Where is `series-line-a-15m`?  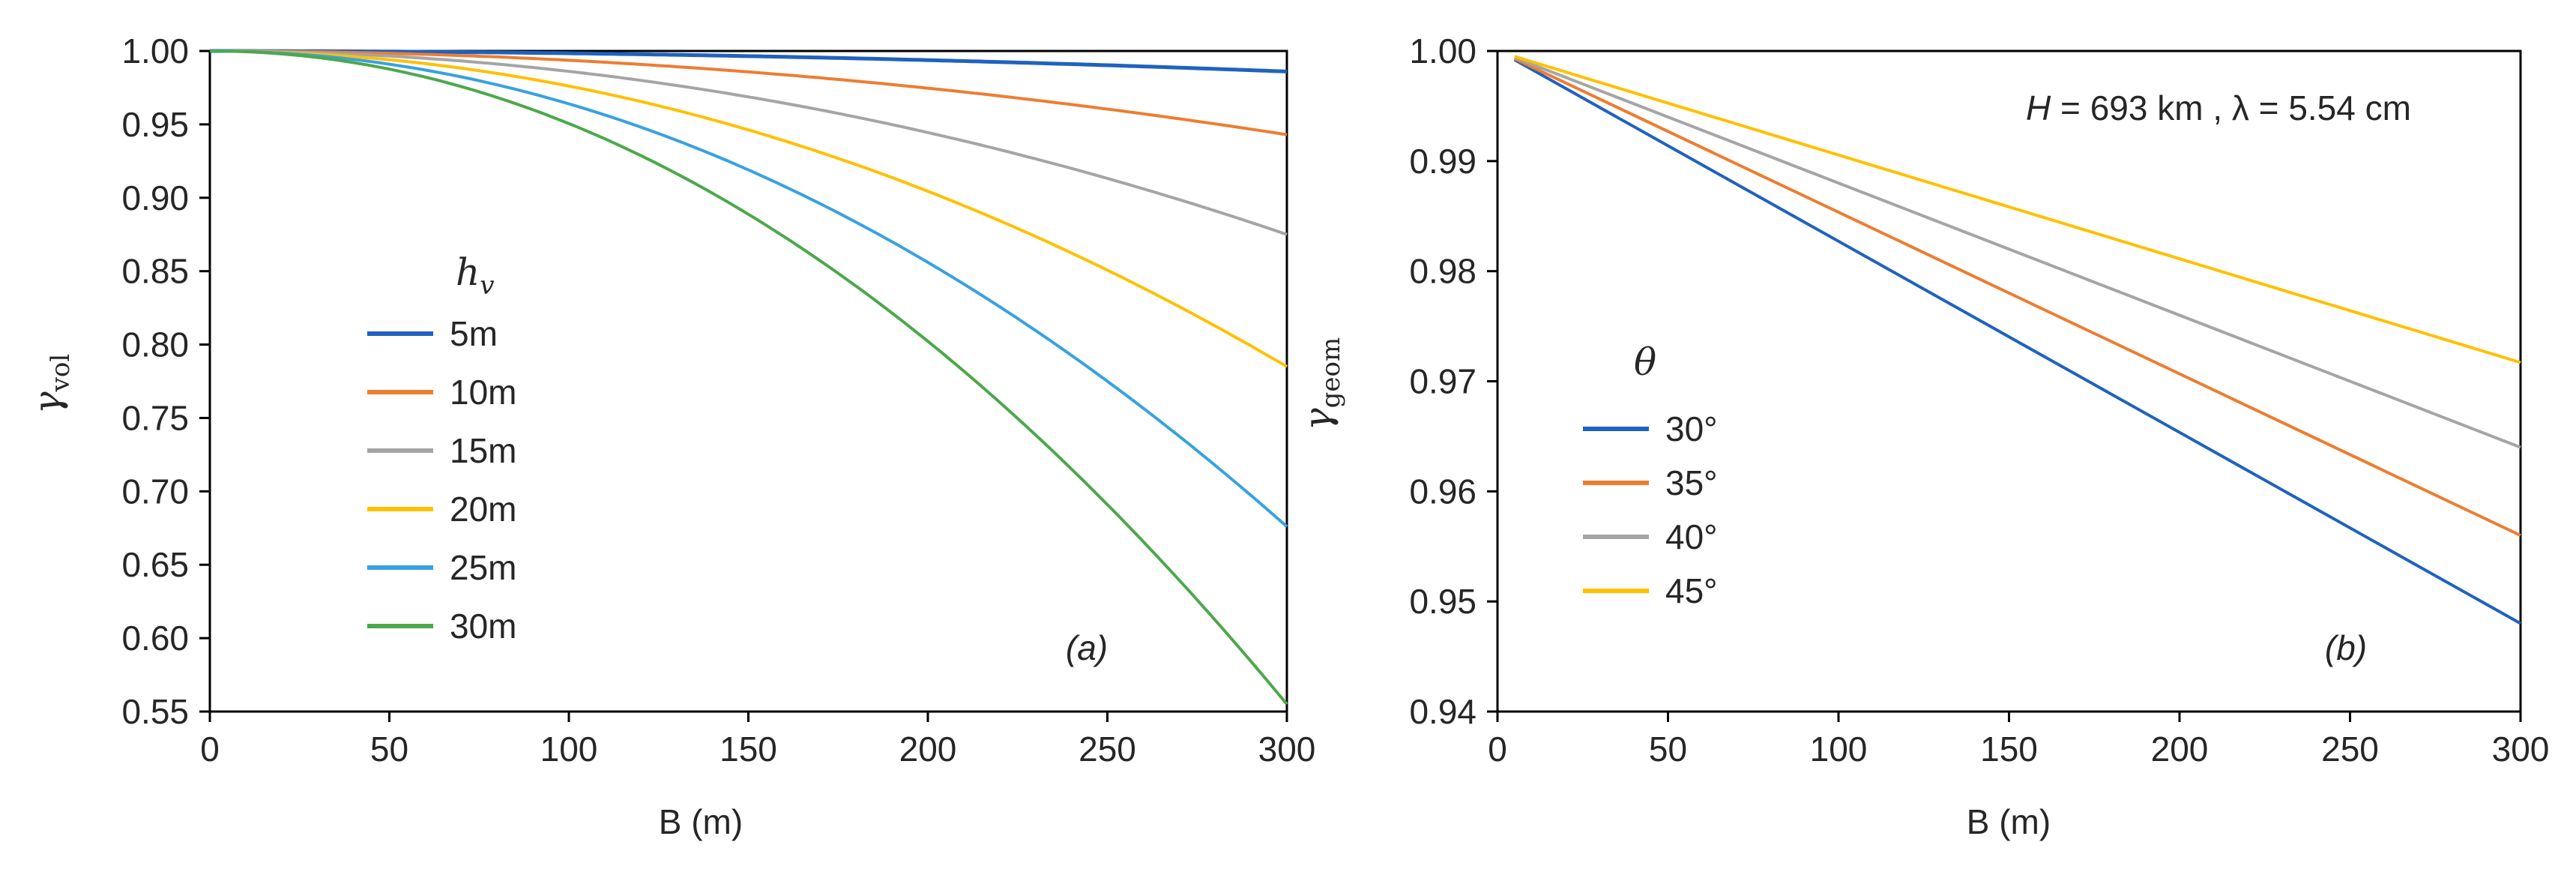
series-line-a-15m is located at coordinates (749, 142).